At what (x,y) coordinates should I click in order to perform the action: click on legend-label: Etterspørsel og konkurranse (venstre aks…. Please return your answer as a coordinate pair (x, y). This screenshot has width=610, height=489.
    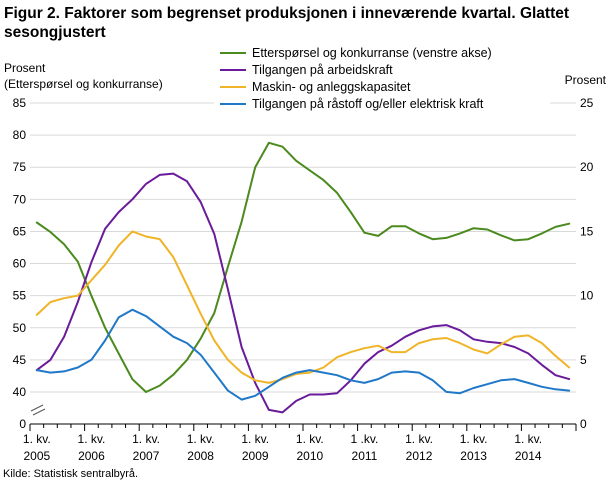
    Looking at the image, I should click on (372, 53).